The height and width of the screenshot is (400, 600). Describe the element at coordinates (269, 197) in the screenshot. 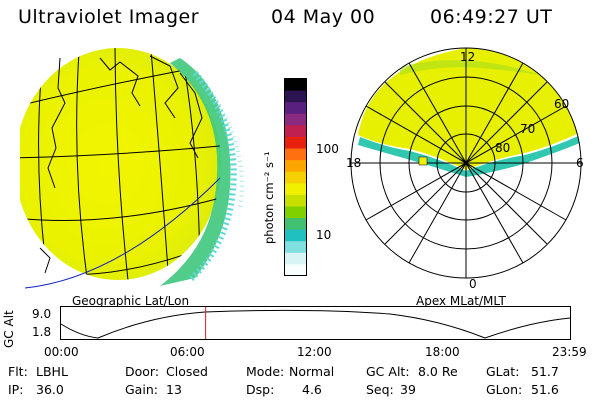

I see `colorbar-unit-label: photon cm⁻² s⁻¹` at that location.